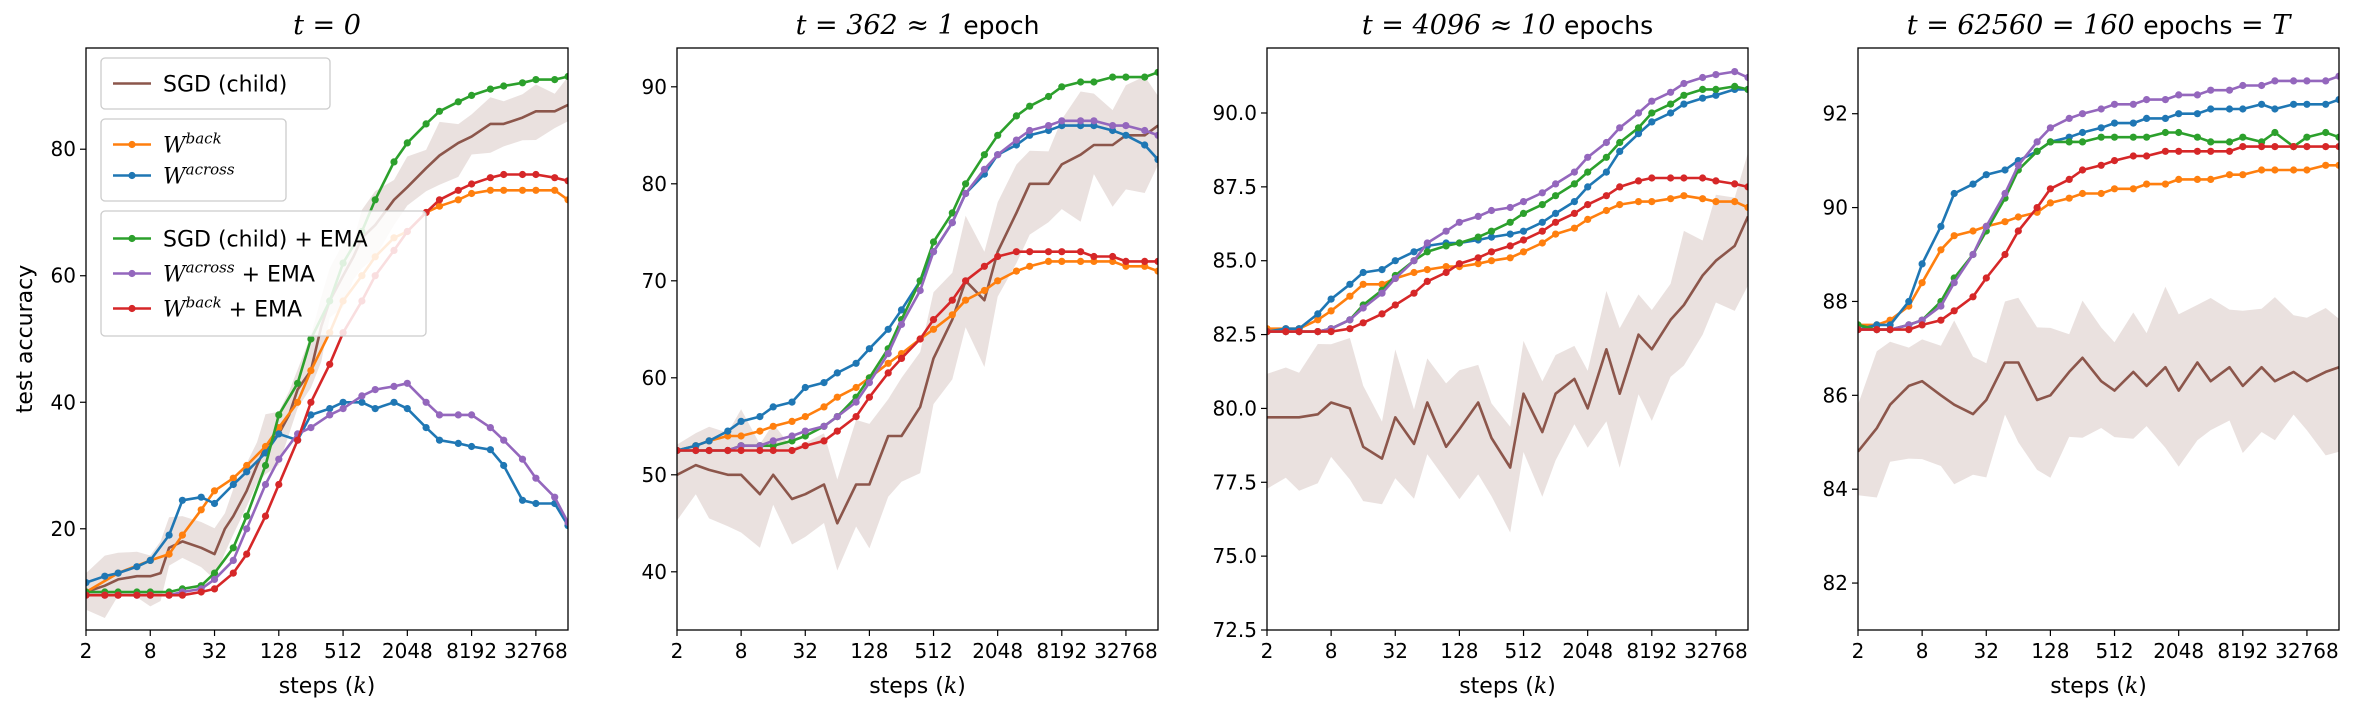  What do you see at coordinates (1331, 651) in the screenshot?
I see `x-tick-label: 8` at bounding box center [1331, 651].